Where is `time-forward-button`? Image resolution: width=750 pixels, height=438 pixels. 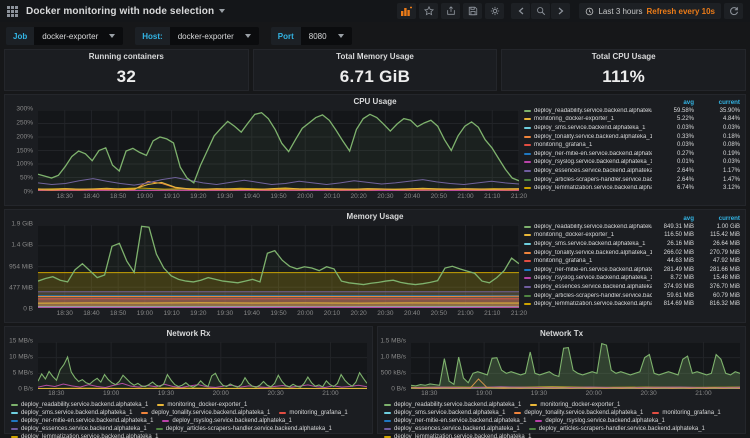
time-forward-button is located at coordinates (561, 11).